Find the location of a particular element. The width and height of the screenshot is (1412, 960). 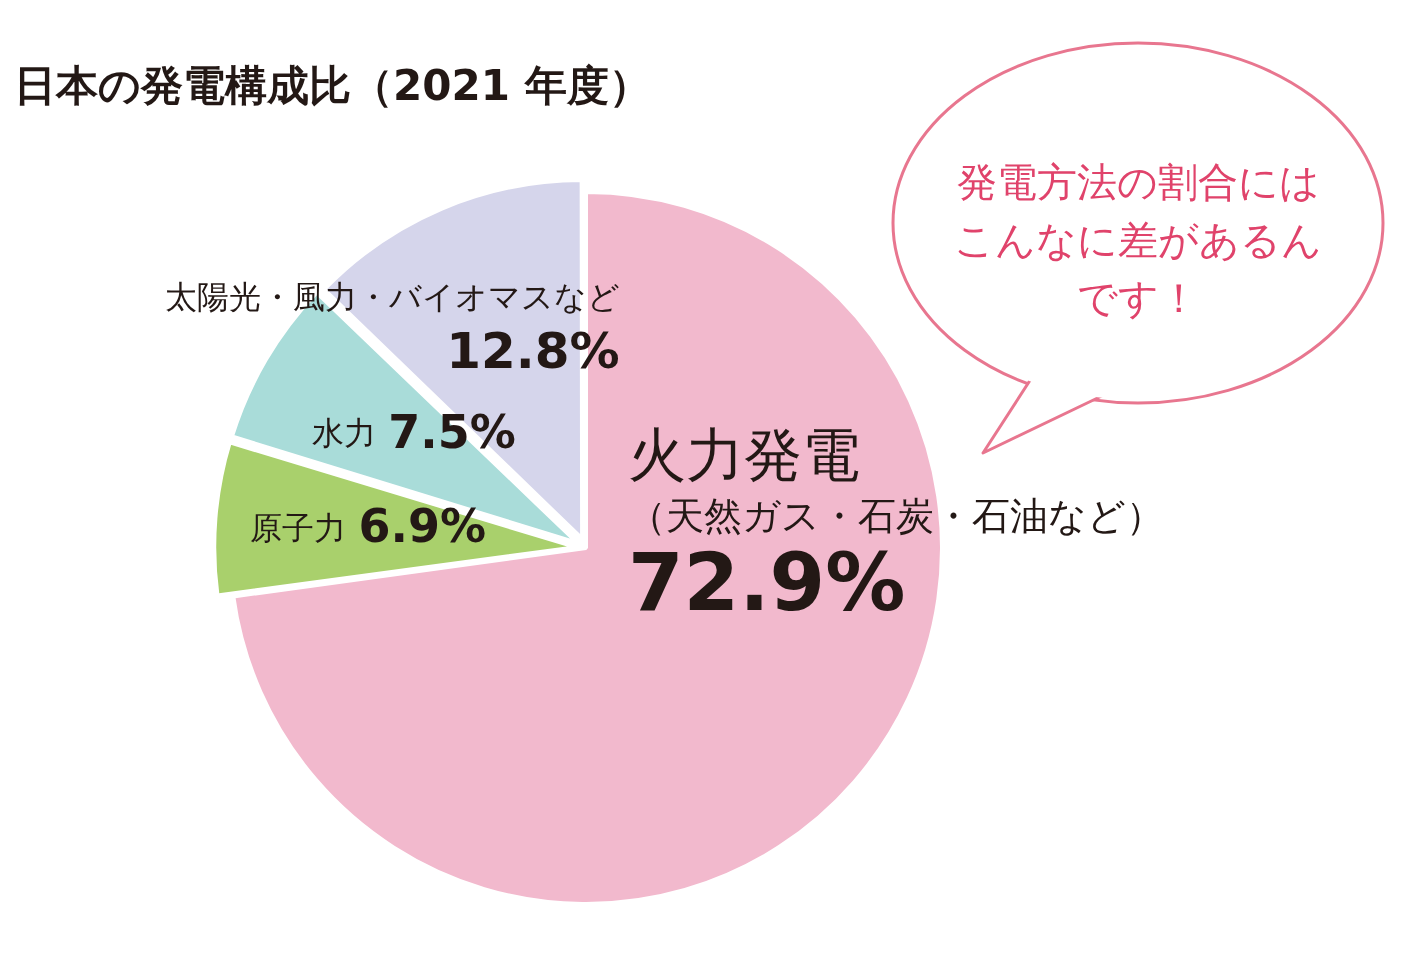

data-label: 72.9% is located at coordinates (766, 583).